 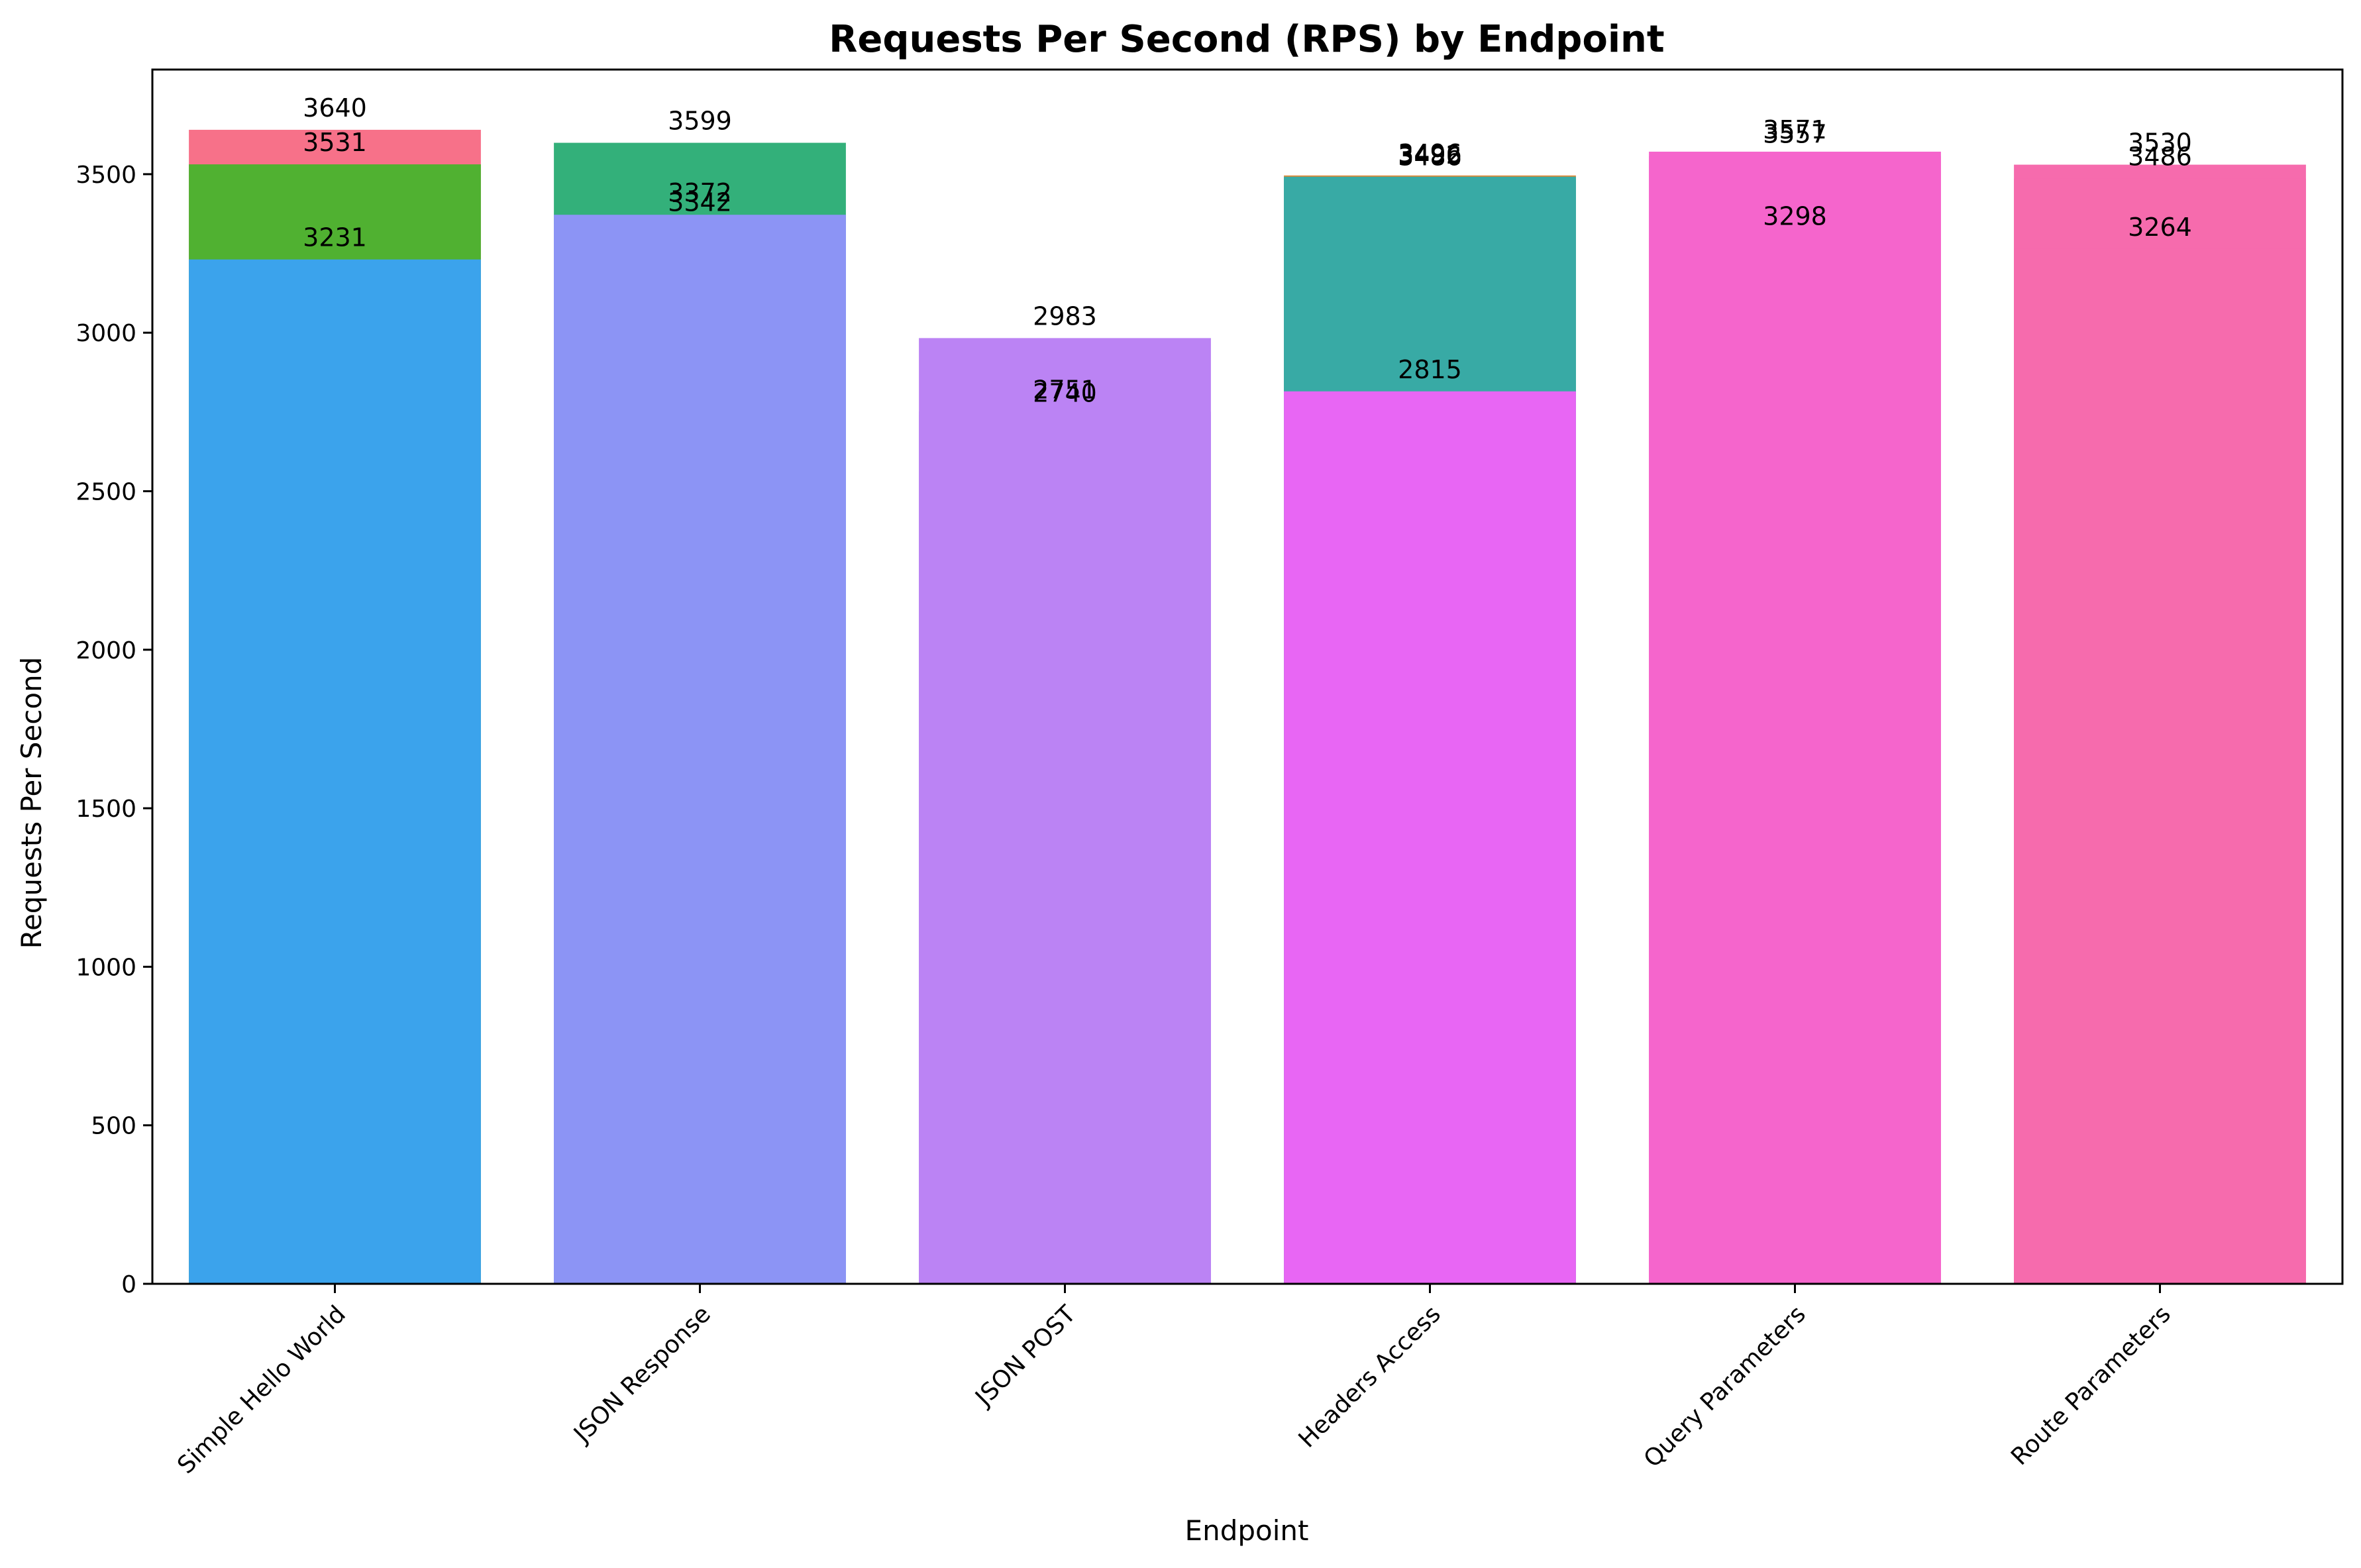 What do you see at coordinates (1725, 1386) in the screenshot?
I see `x-tick-label: Query Parameters` at bounding box center [1725, 1386].